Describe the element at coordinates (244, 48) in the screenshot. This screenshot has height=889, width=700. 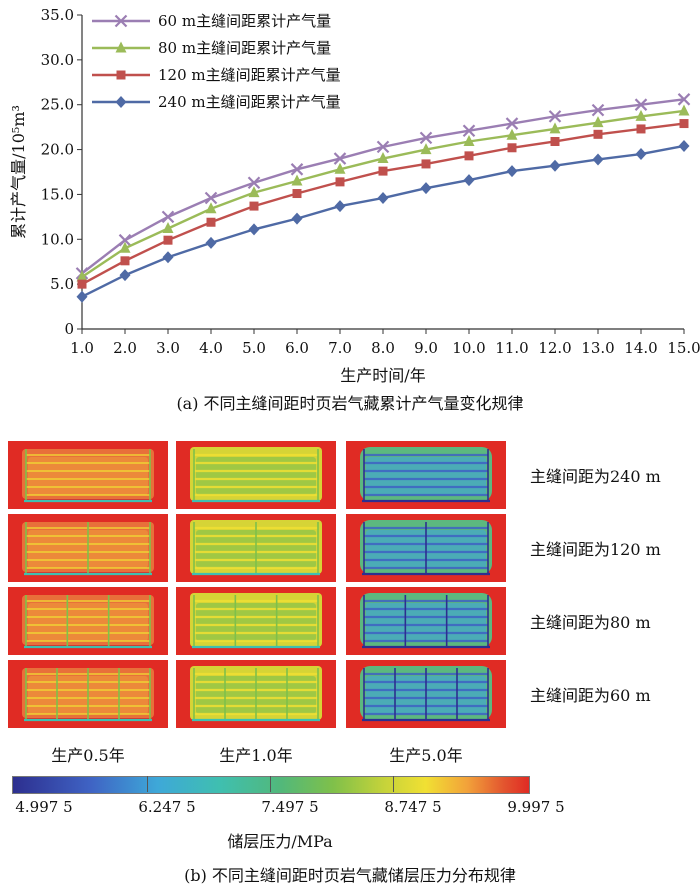
I see `legend-label: 80 m主缝间距累计产气量` at that location.